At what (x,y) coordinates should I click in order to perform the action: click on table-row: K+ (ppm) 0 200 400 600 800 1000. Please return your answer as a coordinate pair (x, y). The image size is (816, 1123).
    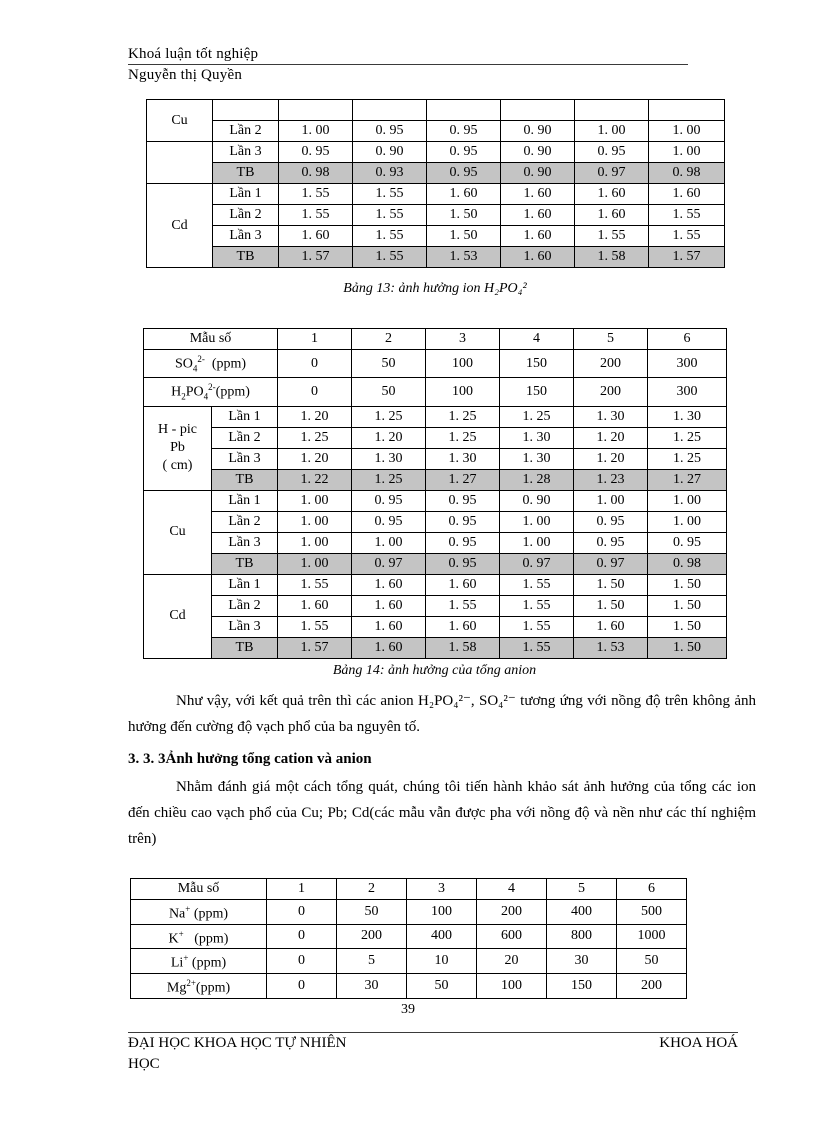
    Looking at the image, I should click on (408, 936).